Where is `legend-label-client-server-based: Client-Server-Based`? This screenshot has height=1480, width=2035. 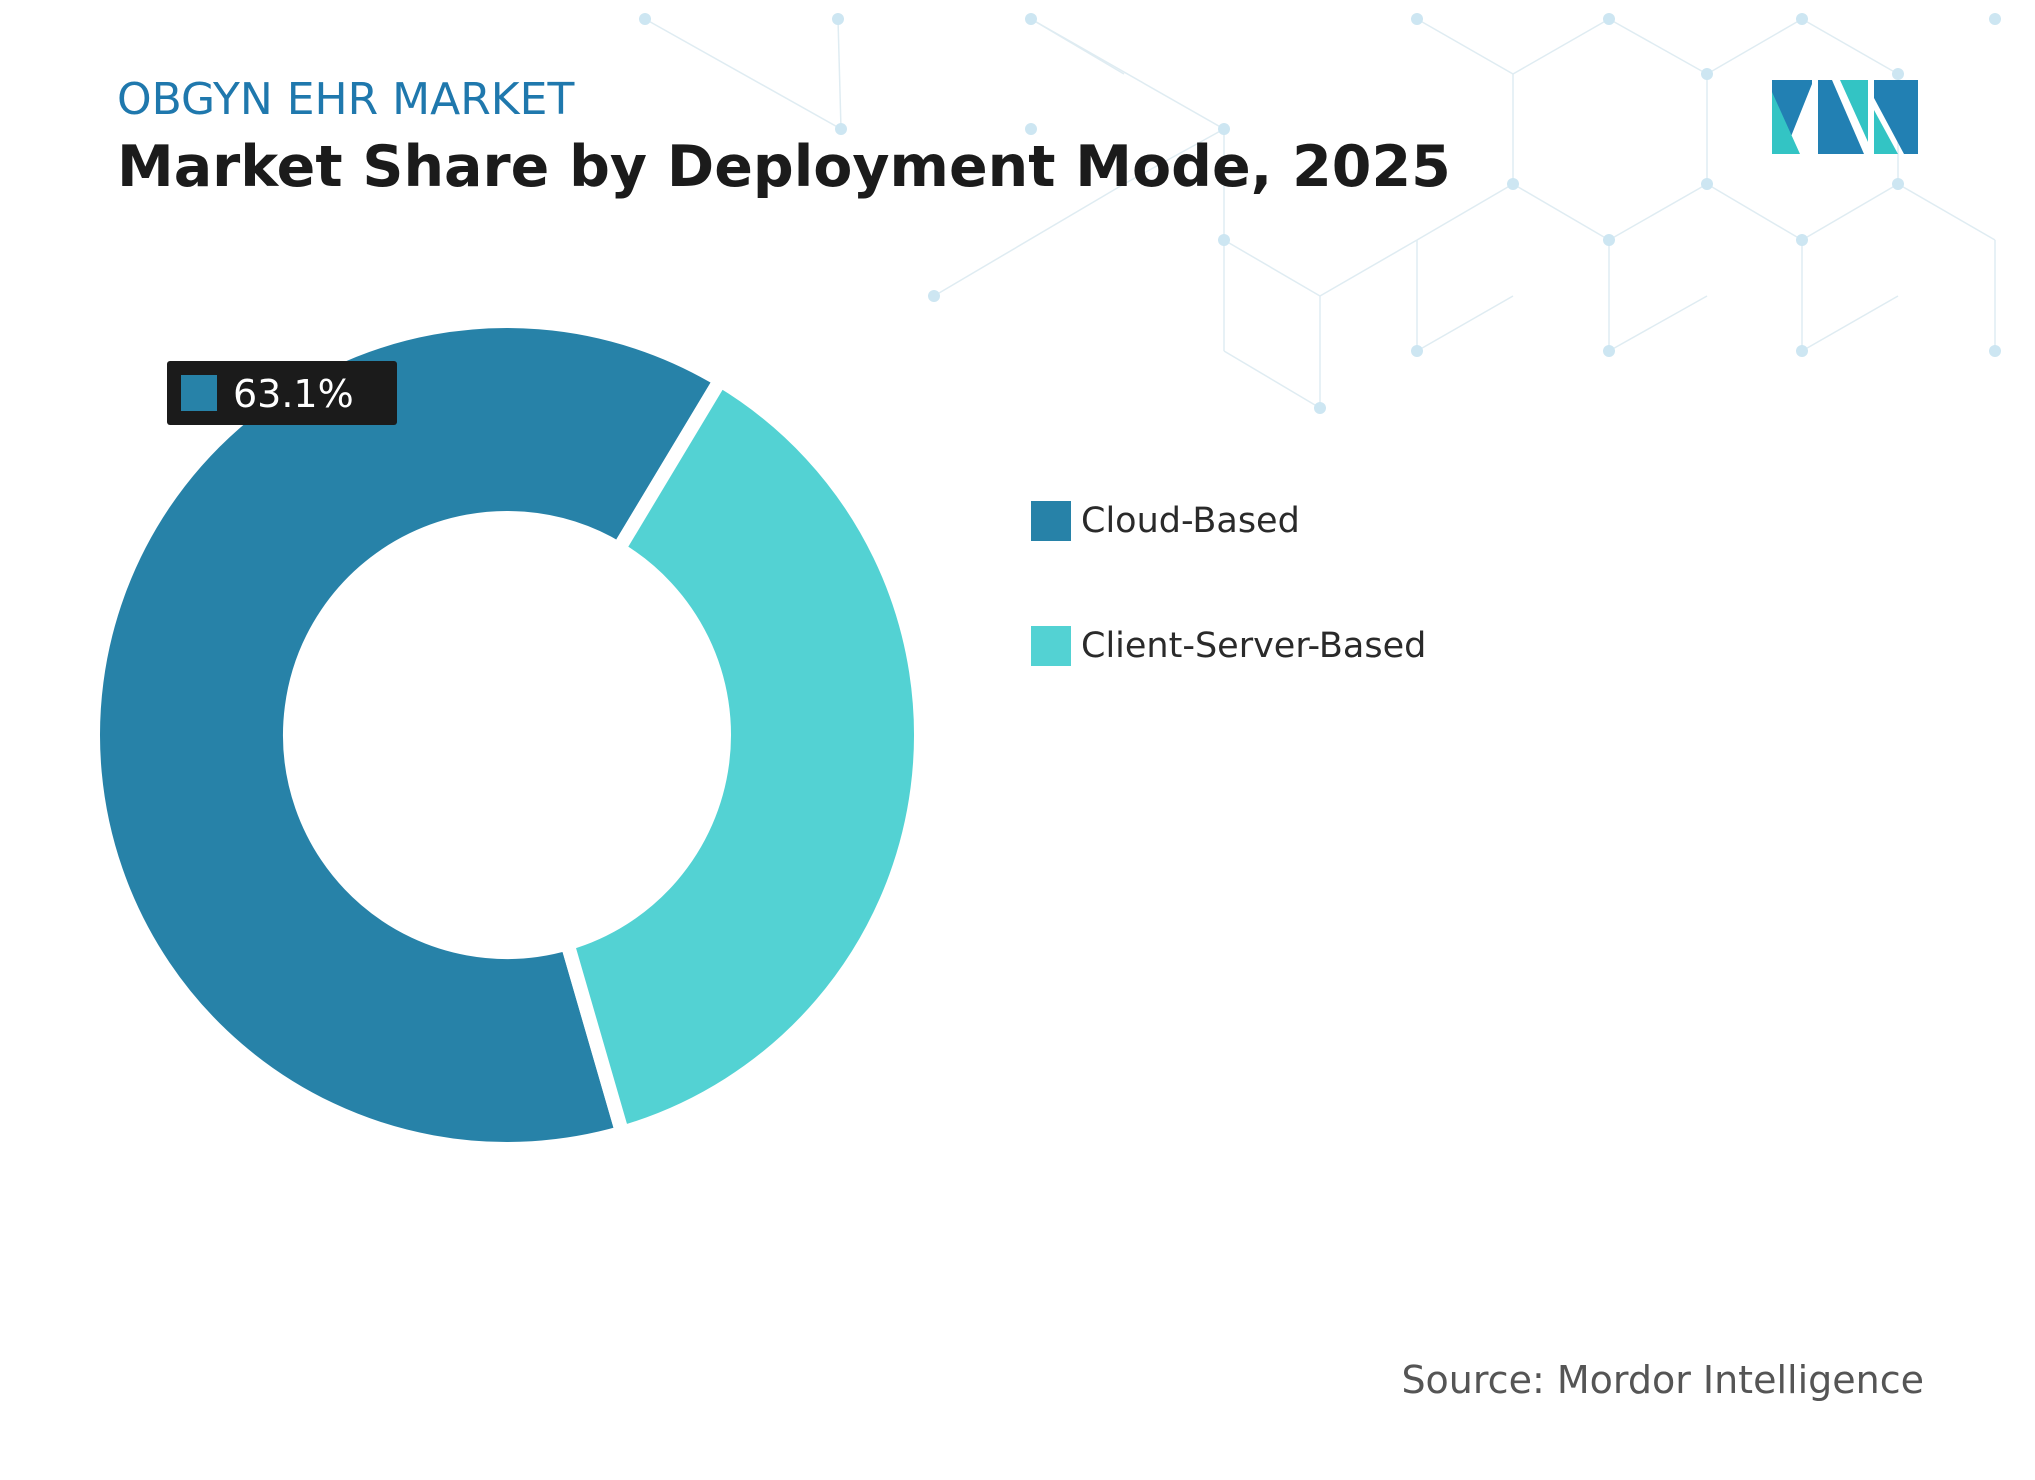 legend-label-client-server-based: Client-Server-Based is located at coordinates (1254, 646).